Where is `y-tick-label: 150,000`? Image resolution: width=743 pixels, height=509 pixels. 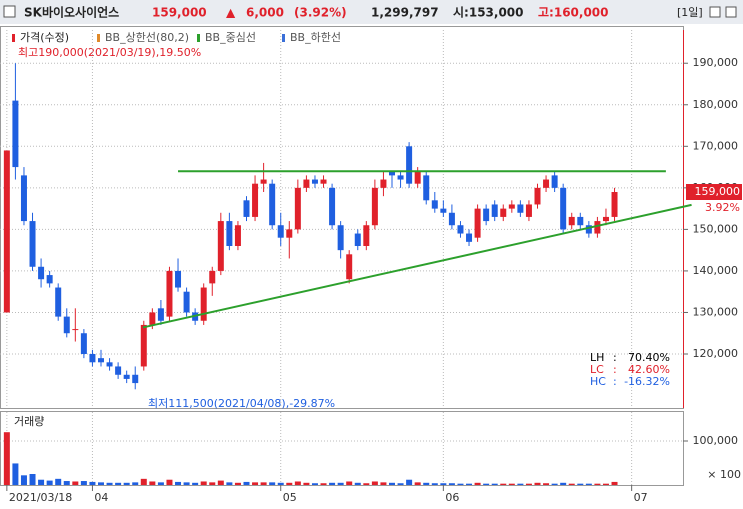 y-tick-label: 150,000 is located at coordinates (716, 228).